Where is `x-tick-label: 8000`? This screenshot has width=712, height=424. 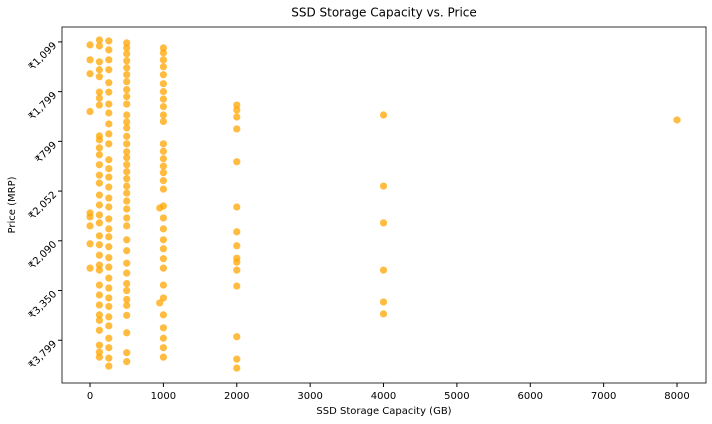 x-tick-label: 8000 is located at coordinates (676, 396).